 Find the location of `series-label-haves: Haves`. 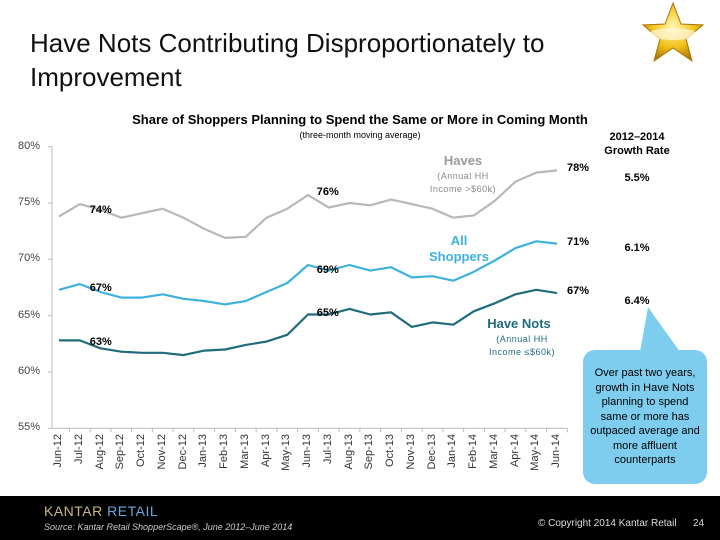

series-label-haves: Haves is located at coordinates (463, 160).